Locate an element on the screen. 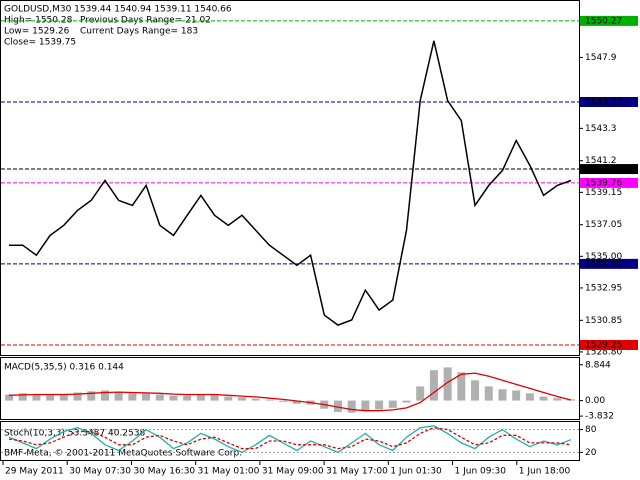 Image resolution: width=640 pixels, height=480 pixels. y-tick-label: 8.844 is located at coordinates (598, 365).